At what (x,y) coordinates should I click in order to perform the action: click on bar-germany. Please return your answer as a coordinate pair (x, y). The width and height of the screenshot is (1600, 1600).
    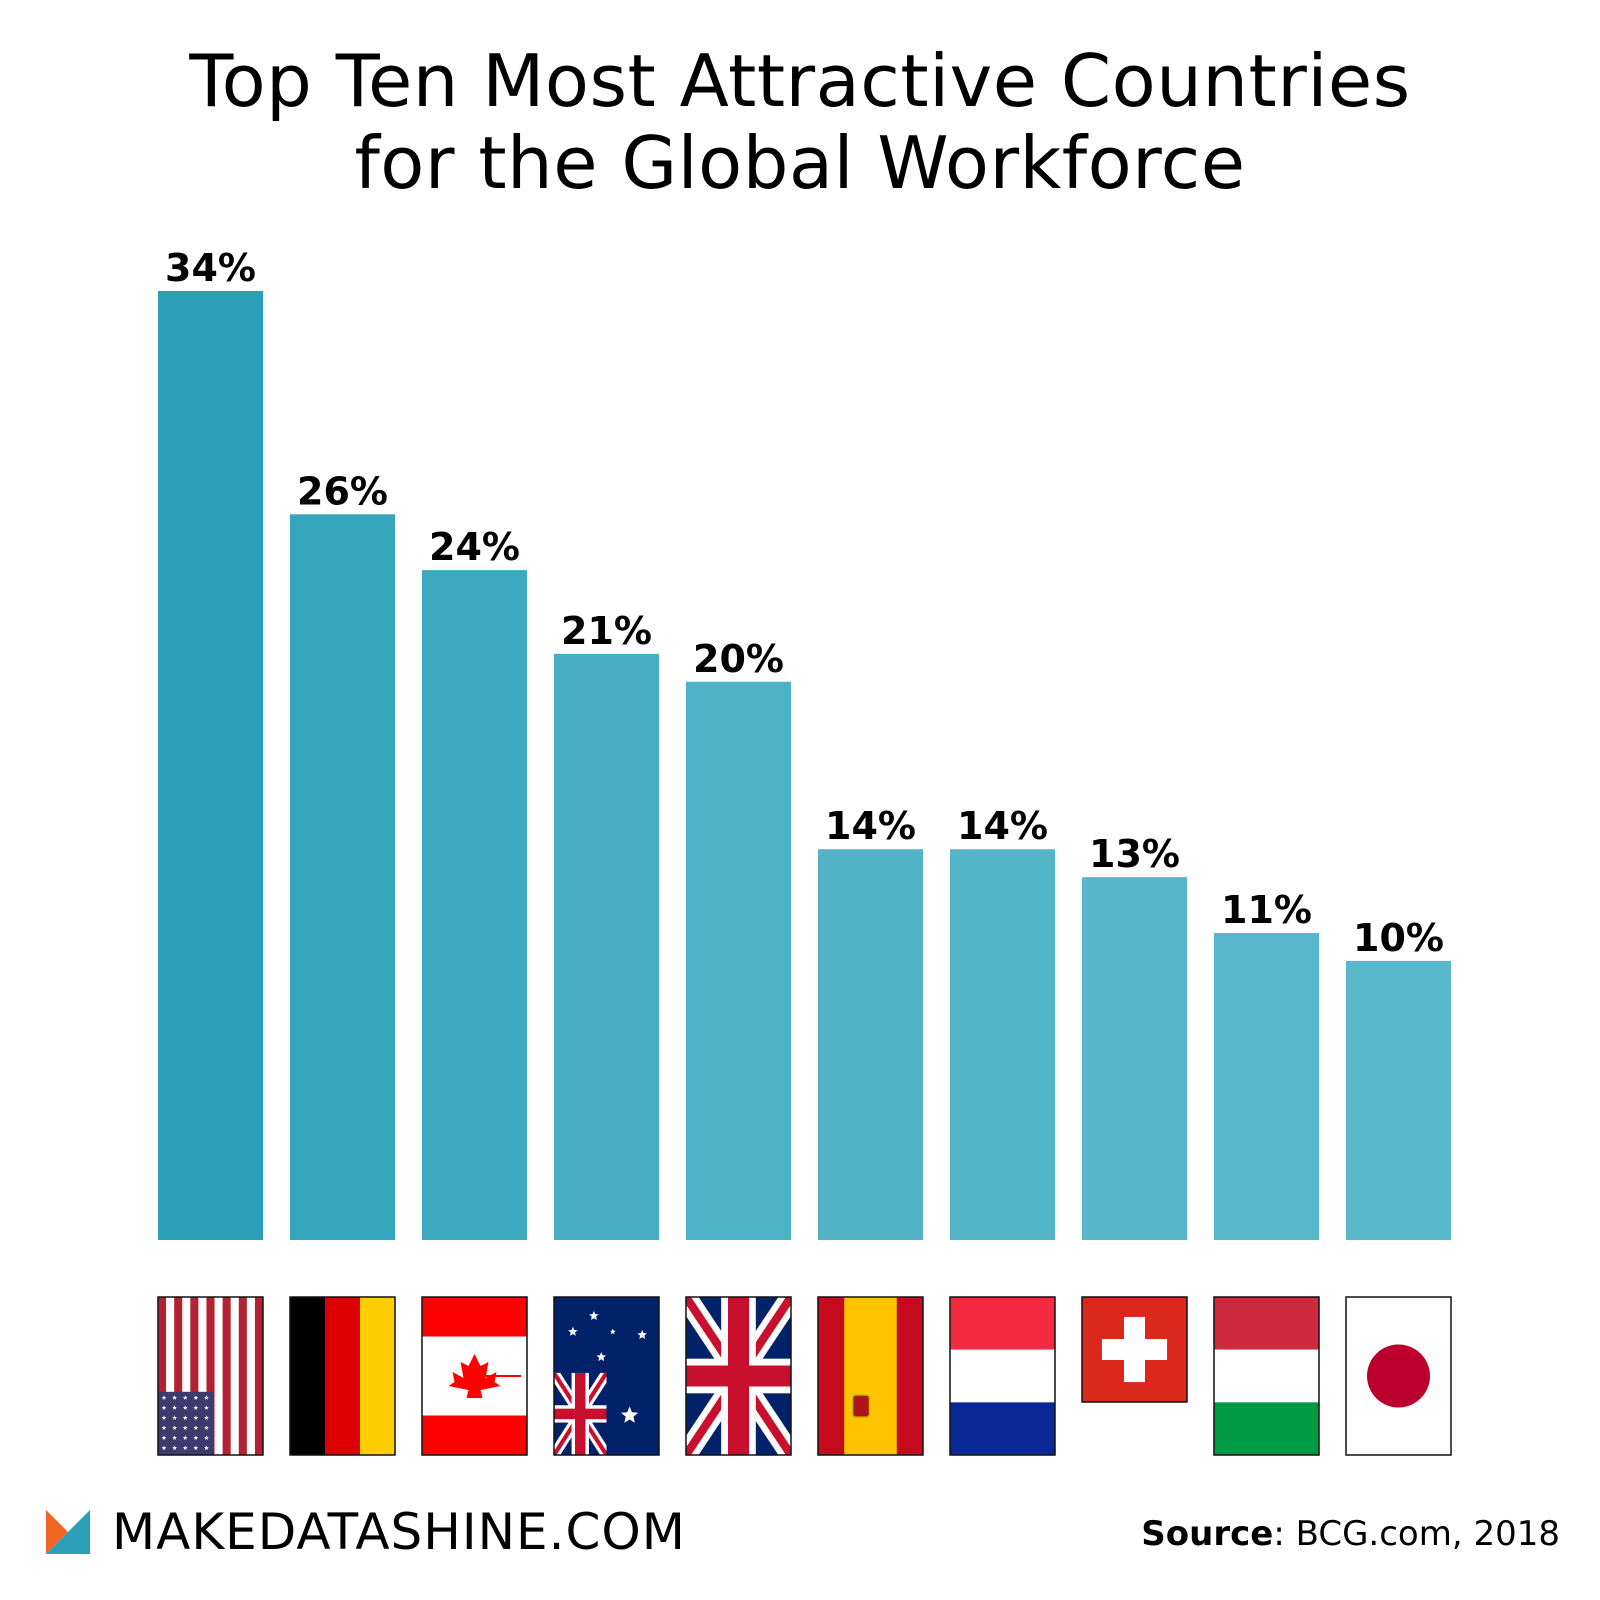
    Looking at the image, I should click on (342, 877).